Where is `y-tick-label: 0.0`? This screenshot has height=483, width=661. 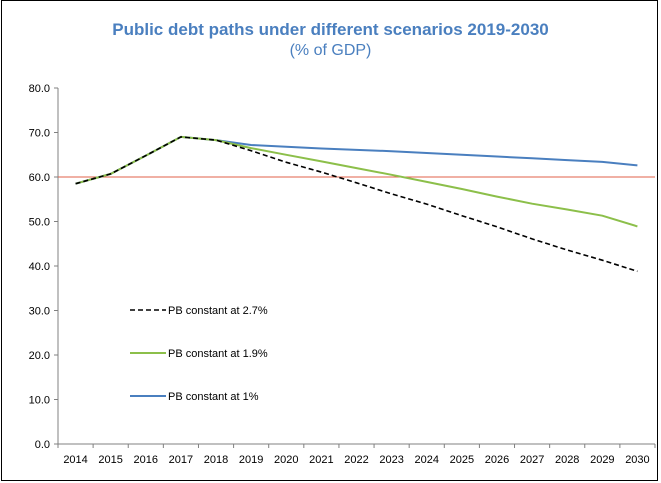
y-tick-label: 0.0 is located at coordinates (42, 445).